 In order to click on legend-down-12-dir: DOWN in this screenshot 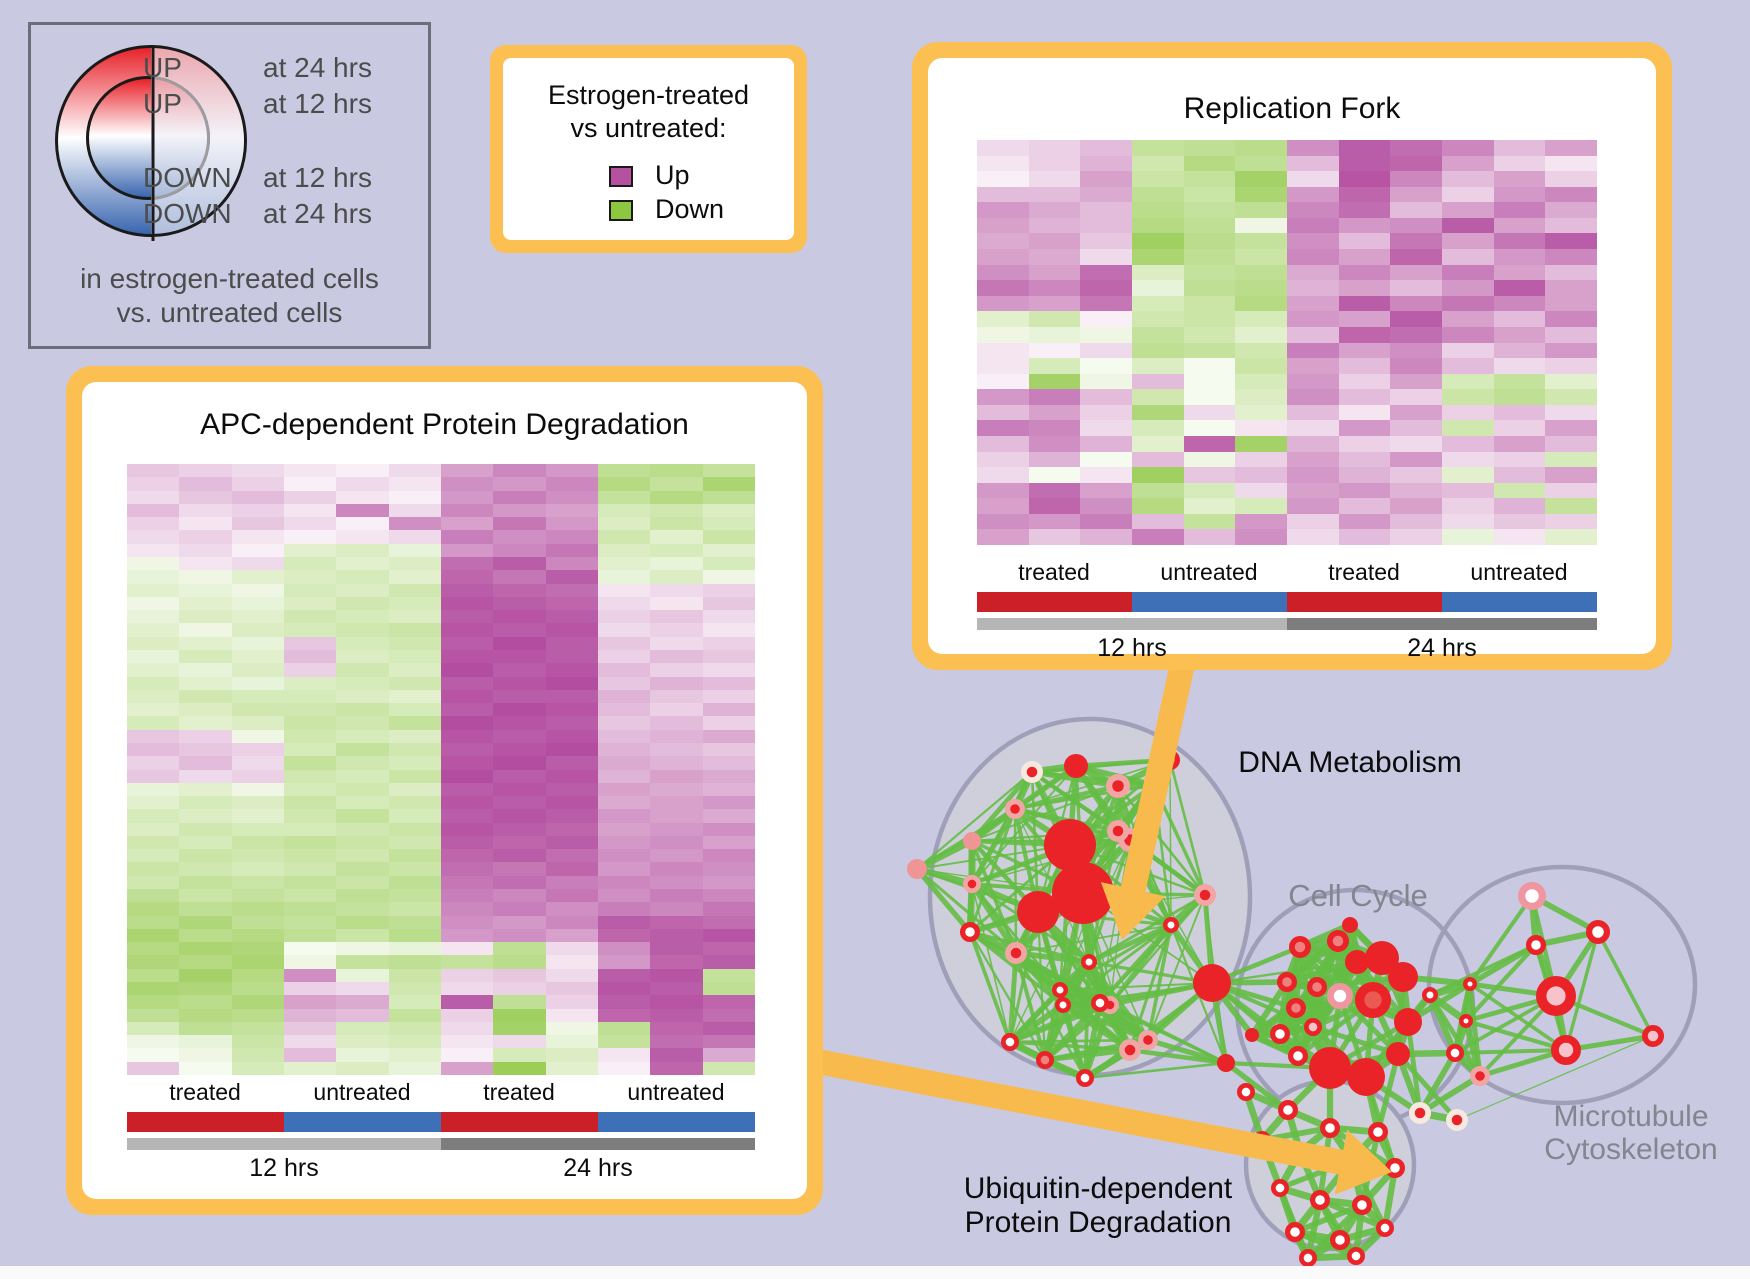, I will do `click(187, 177)`.